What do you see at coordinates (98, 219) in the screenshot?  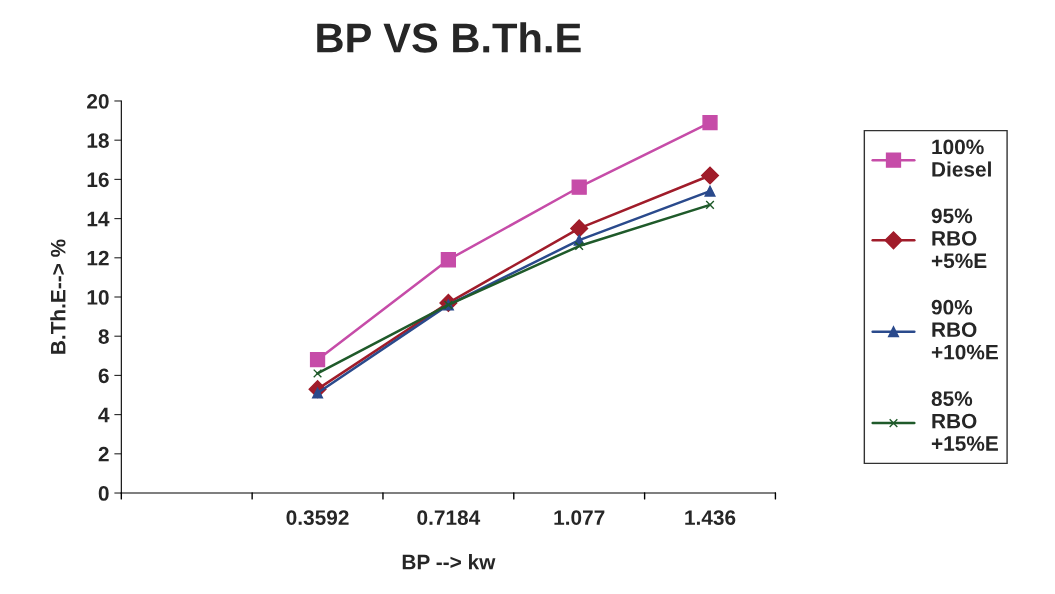 I see `y-tick-label: 14` at bounding box center [98, 219].